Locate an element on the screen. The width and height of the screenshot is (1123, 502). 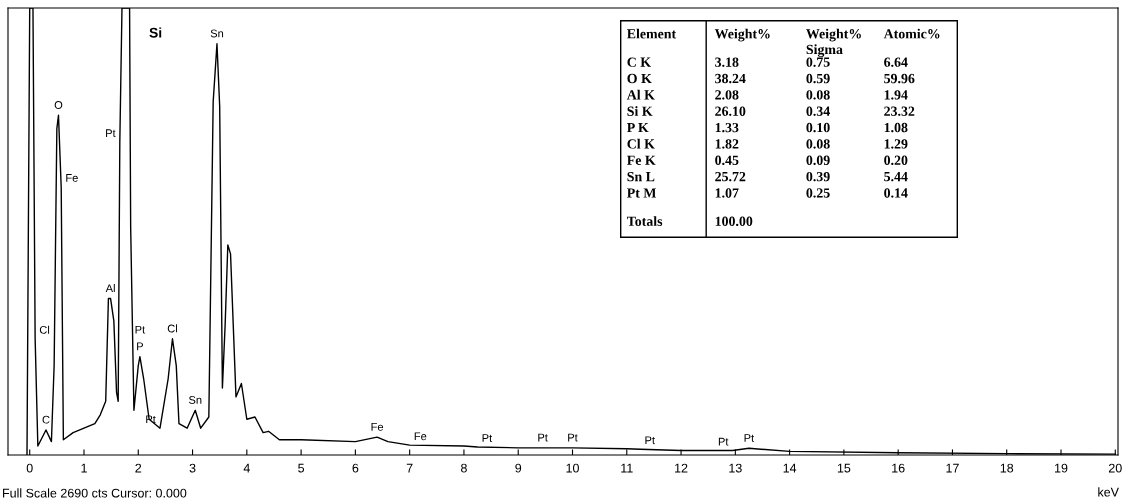
annotation: 0.10 is located at coordinates (818, 127).